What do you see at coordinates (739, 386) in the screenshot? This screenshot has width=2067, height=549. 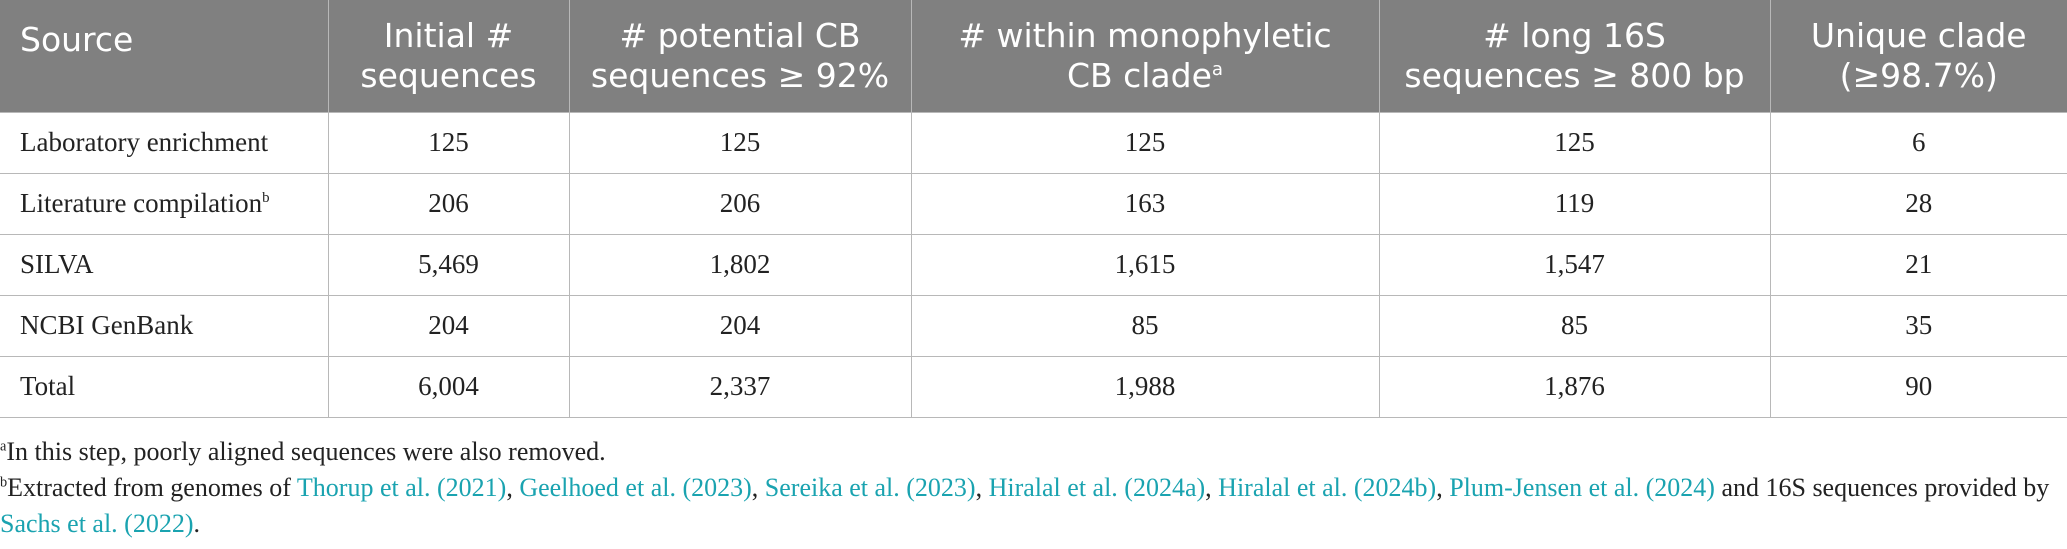 I see `value-cell: 2,337` at bounding box center [739, 386].